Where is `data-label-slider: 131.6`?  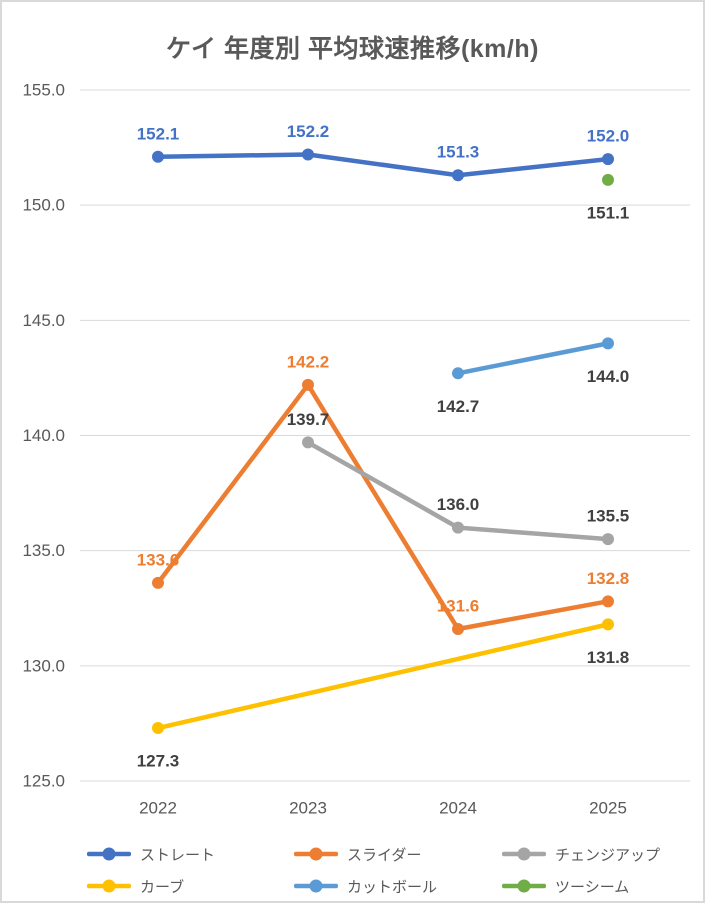 data-label-slider: 131.6 is located at coordinates (458, 605).